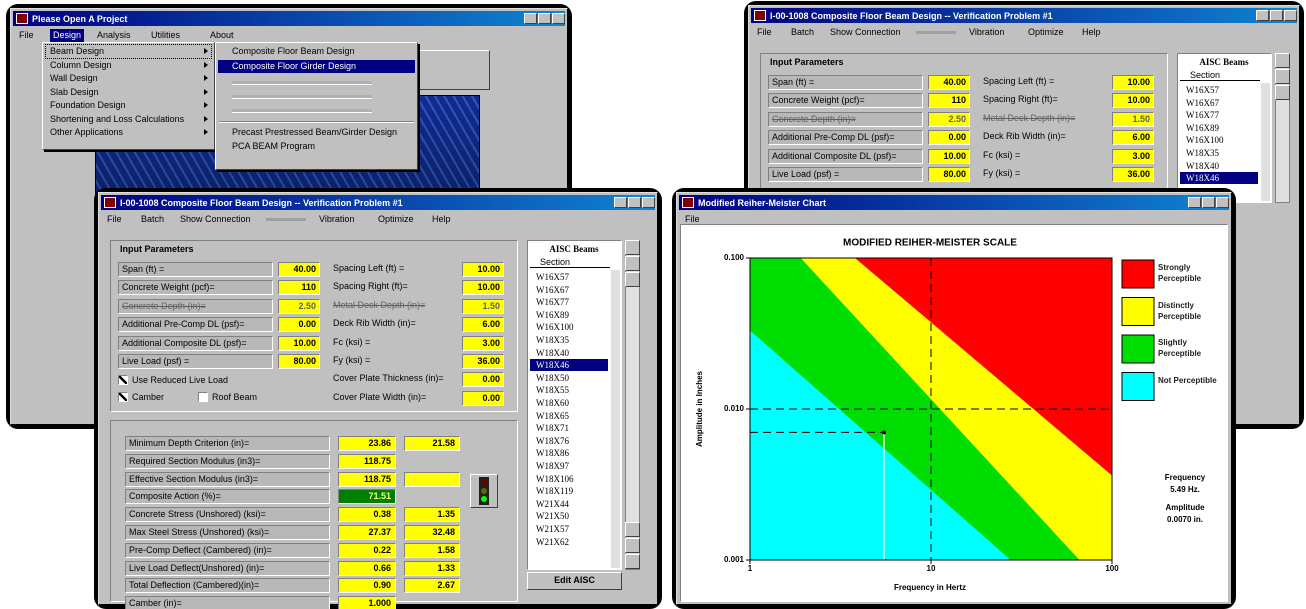 This screenshot has width=1306, height=609. What do you see at coordinates (222, 35) in the screenshot?
I see `menu-item: About` at bounding box center [222, 35].